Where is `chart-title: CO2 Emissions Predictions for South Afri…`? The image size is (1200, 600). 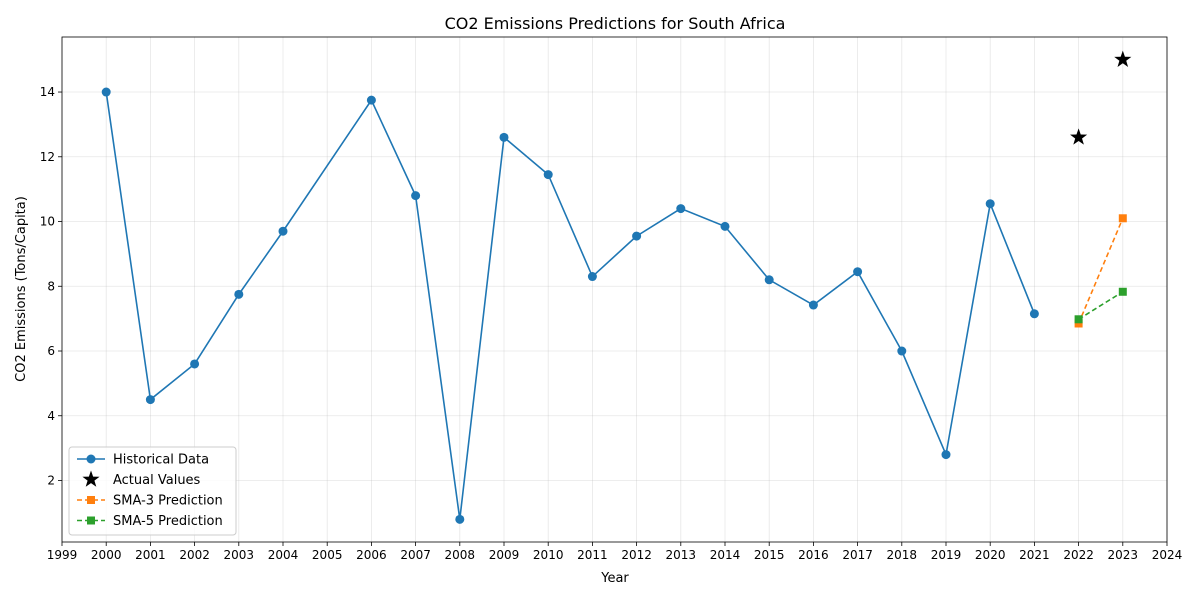
chart-title: CO2 Emissions Predictions for South Afri… is located at coordinates (615, 23).